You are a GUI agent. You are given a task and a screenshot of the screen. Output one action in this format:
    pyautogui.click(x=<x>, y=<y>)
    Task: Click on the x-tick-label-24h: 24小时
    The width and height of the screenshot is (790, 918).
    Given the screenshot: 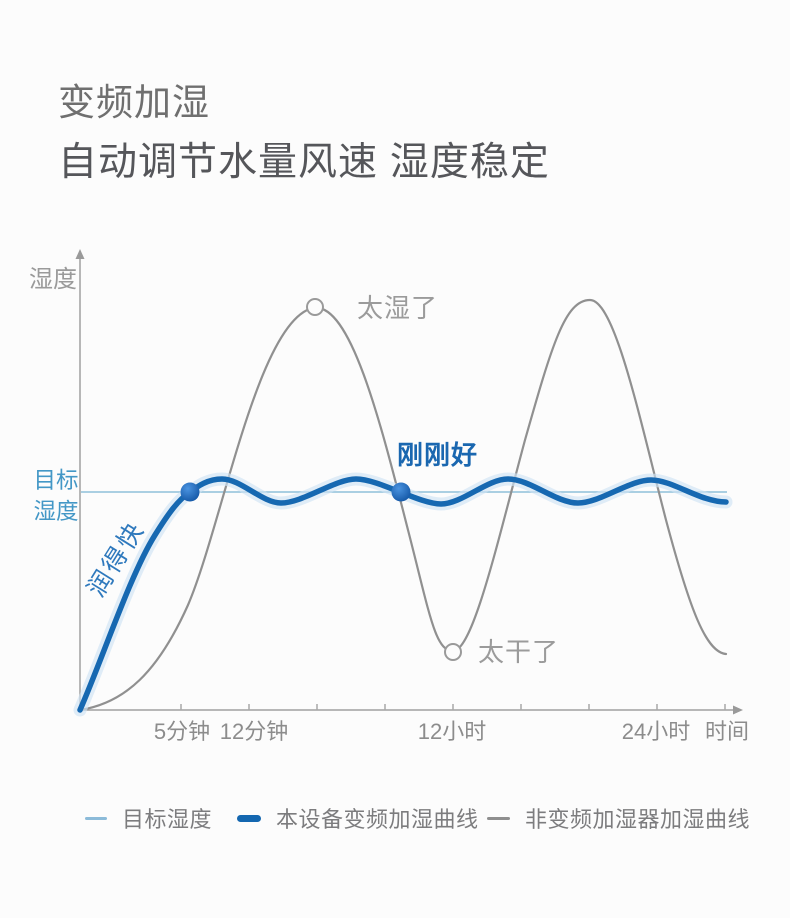 What is the action you would take?
    pyautogui.click(x=656, y=731)
    